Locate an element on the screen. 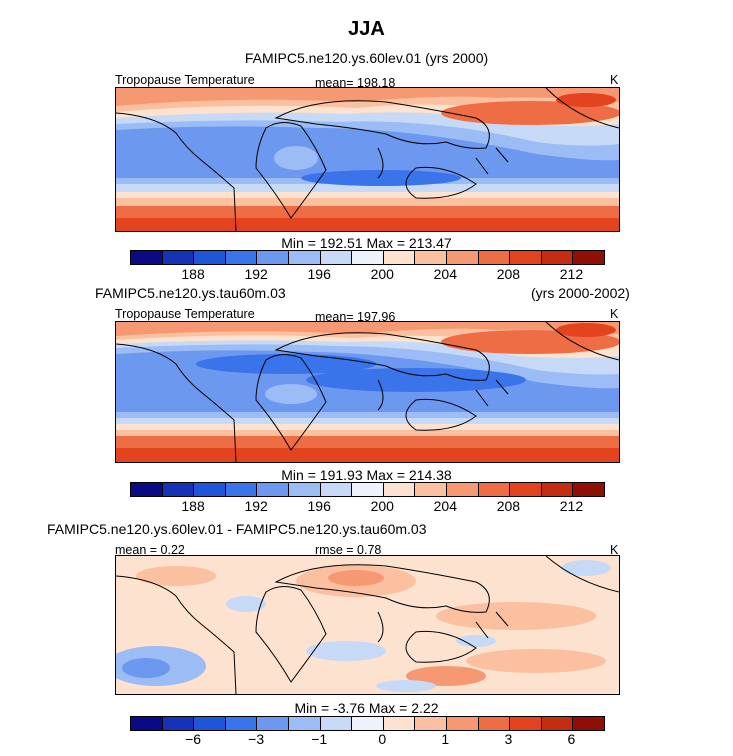  panel1-mean-label: mean= 198.18 is located at coordinates (355, 83).